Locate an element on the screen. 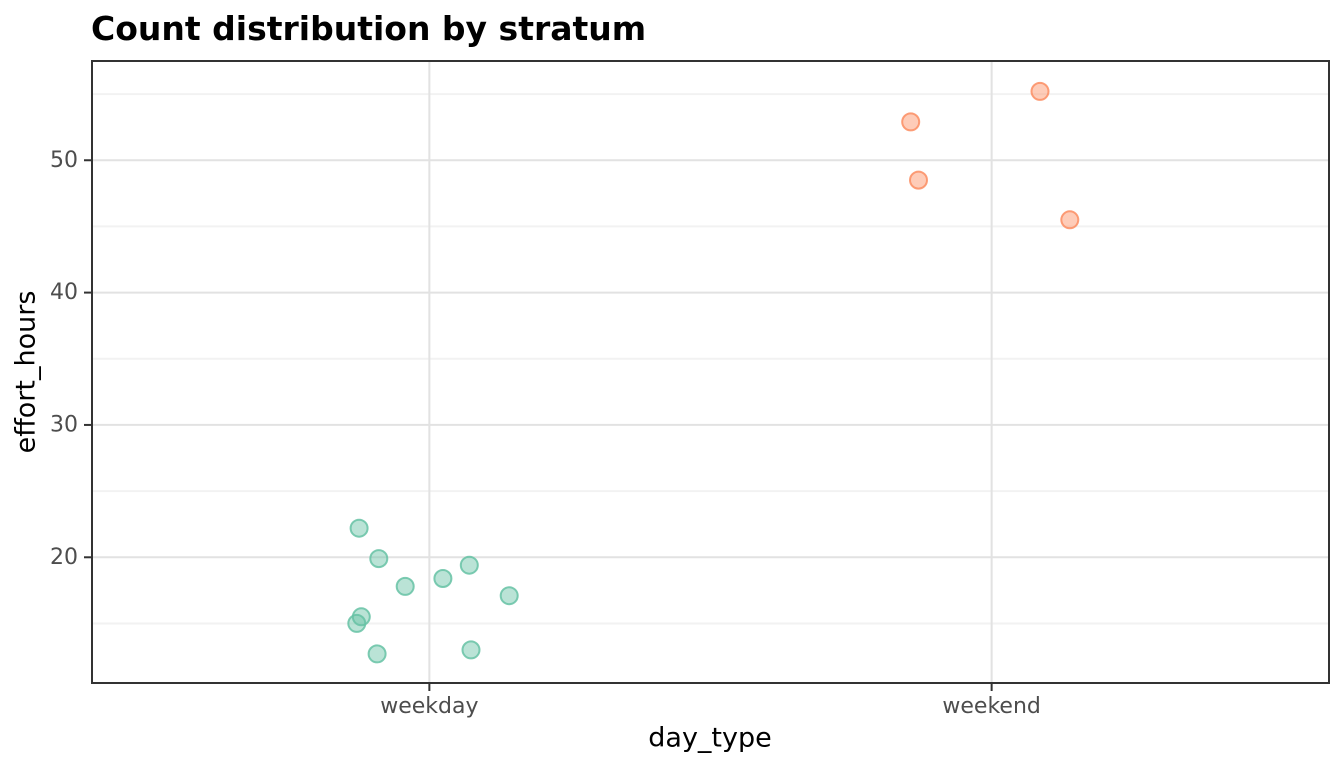 The image size is (1344, 768). y-tick-label: 40 is located at coordinates (64, 292).